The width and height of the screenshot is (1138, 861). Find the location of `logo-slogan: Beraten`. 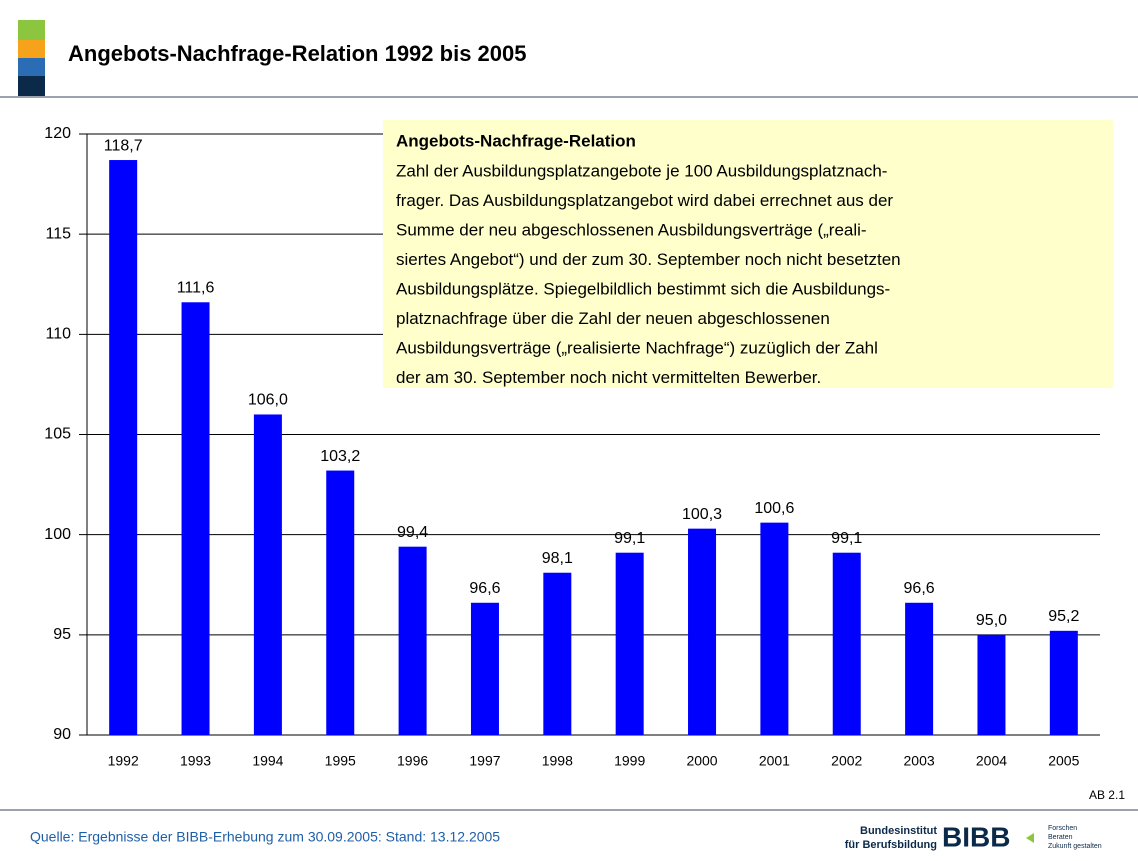

logo-slogan: Beraten is located at coordinates (1060, 837).